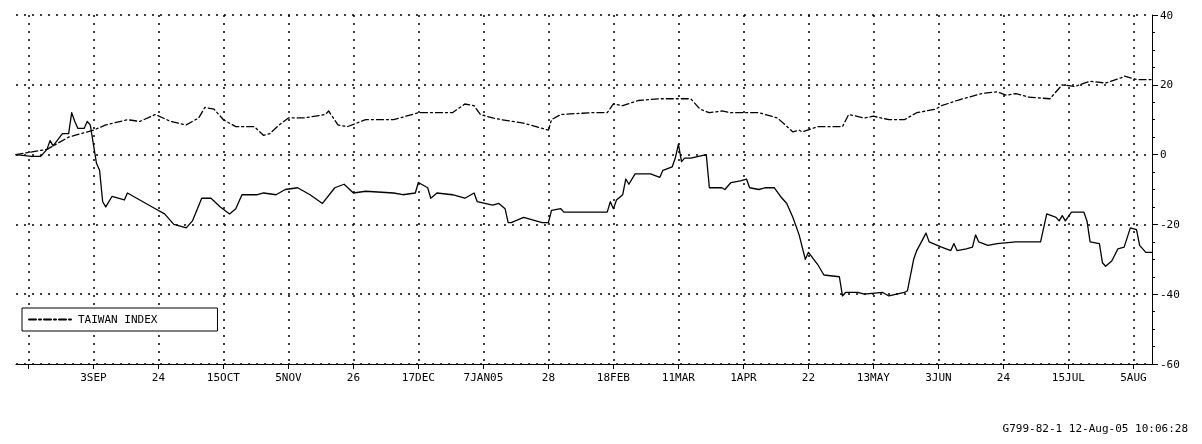  Describe the element at coordinates (873, 377) in the screenshot. I see `x-tick-label: 13MAY` at that location.